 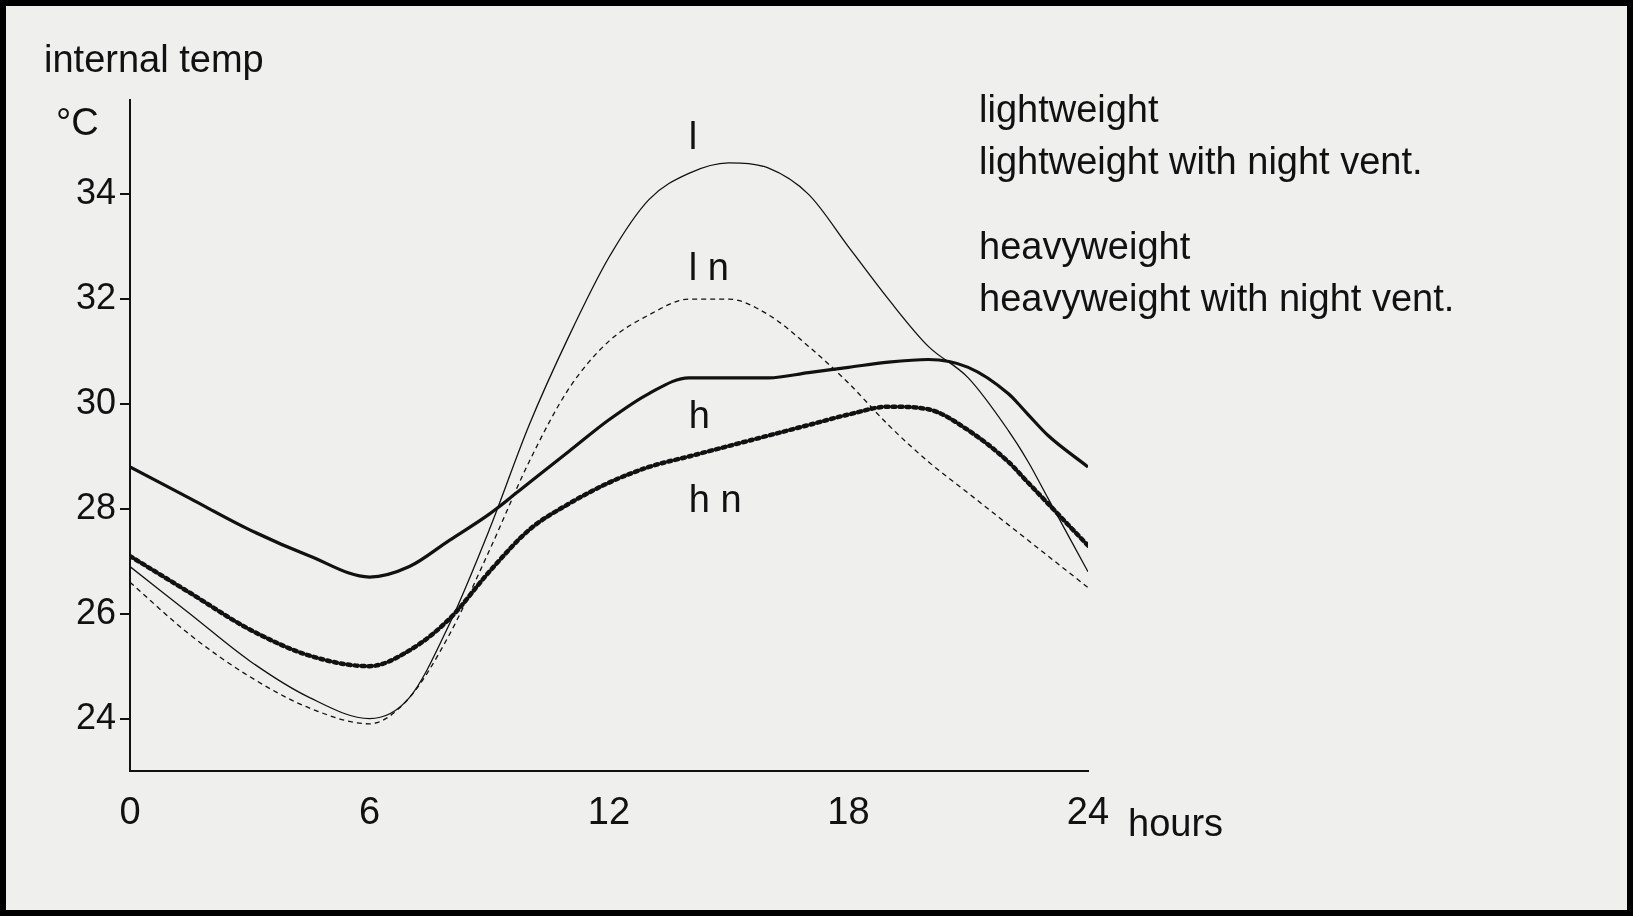 I want to click on x-tick-label: 24, so click(x=1088, y=811).